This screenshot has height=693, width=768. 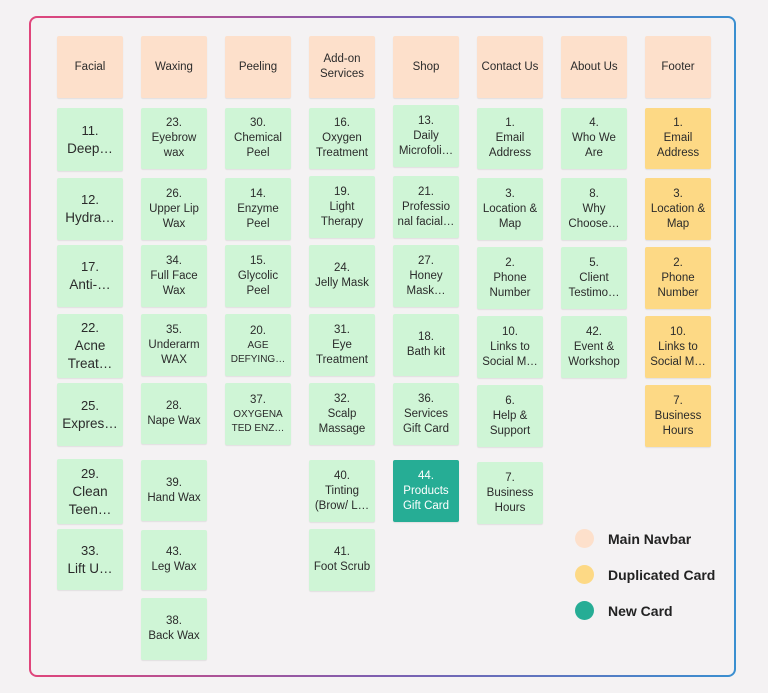 I want to click on card-title: Business Hours, so click(x=678, y=423).